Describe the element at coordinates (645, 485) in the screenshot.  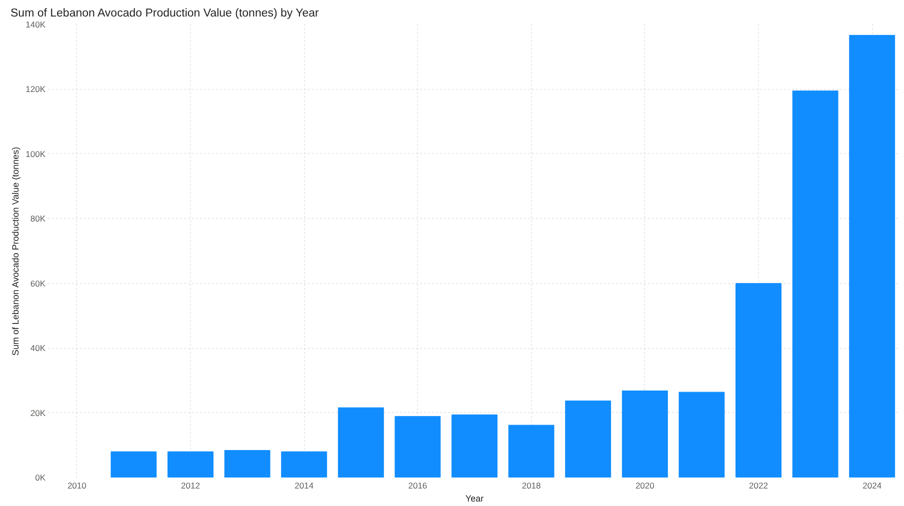
I see `x-tick-label: 2020` at that location.